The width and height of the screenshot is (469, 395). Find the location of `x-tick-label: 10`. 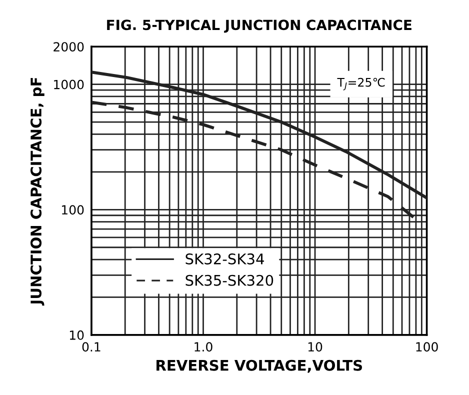

x-tick-label: 10 is located at coordinates (315, 347).